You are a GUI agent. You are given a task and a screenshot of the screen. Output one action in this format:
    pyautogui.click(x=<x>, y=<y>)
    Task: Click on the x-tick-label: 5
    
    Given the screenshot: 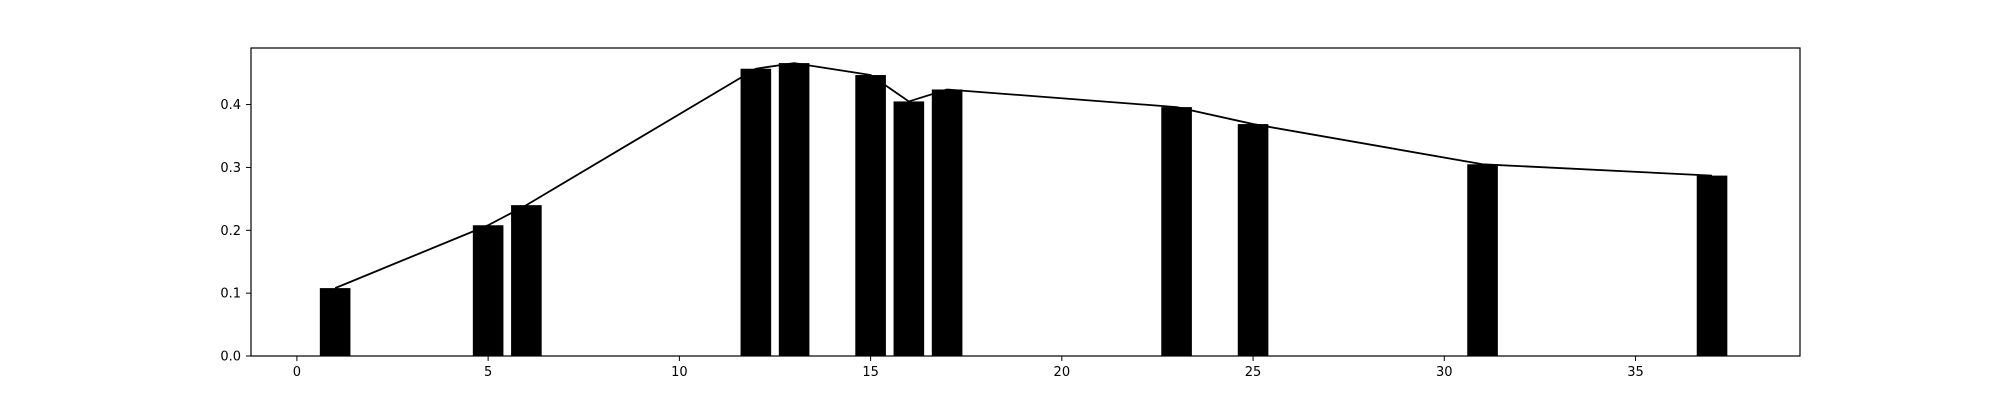 What is the action you would take?
    pyautogui.click(x=488, y=372)
    